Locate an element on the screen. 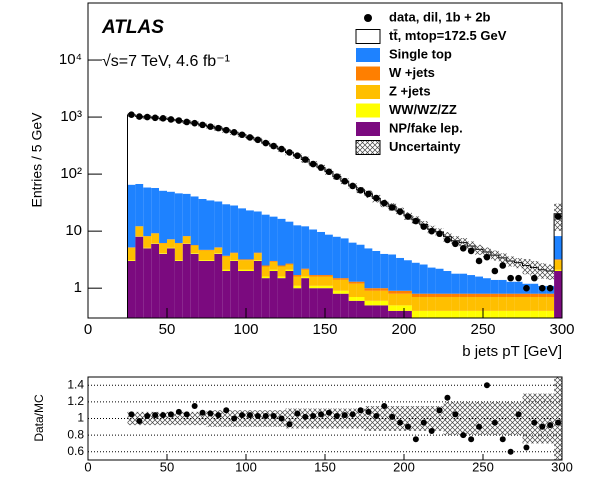 The image size is (590, 480). x-tick-label: 0 is located at coordinates (88, 329).